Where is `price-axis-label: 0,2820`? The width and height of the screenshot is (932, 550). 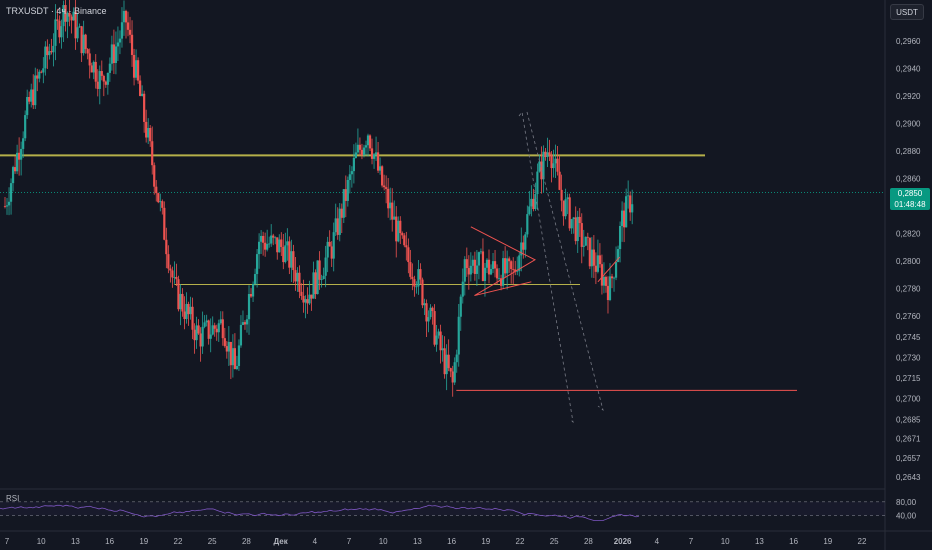 price-axis-label: 0,2820 is located at coordinates (908, 234).